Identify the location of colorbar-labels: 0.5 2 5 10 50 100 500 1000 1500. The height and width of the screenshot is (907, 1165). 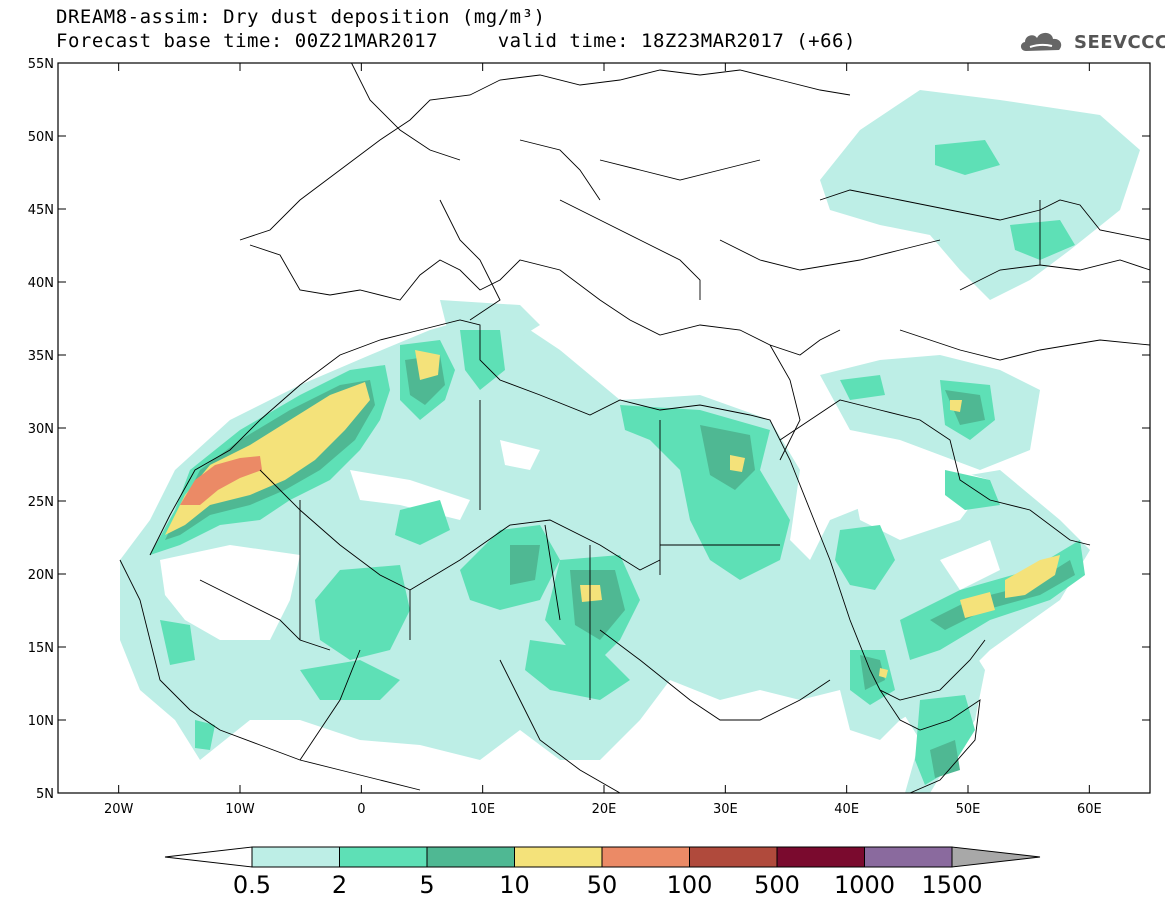
(608, 885).